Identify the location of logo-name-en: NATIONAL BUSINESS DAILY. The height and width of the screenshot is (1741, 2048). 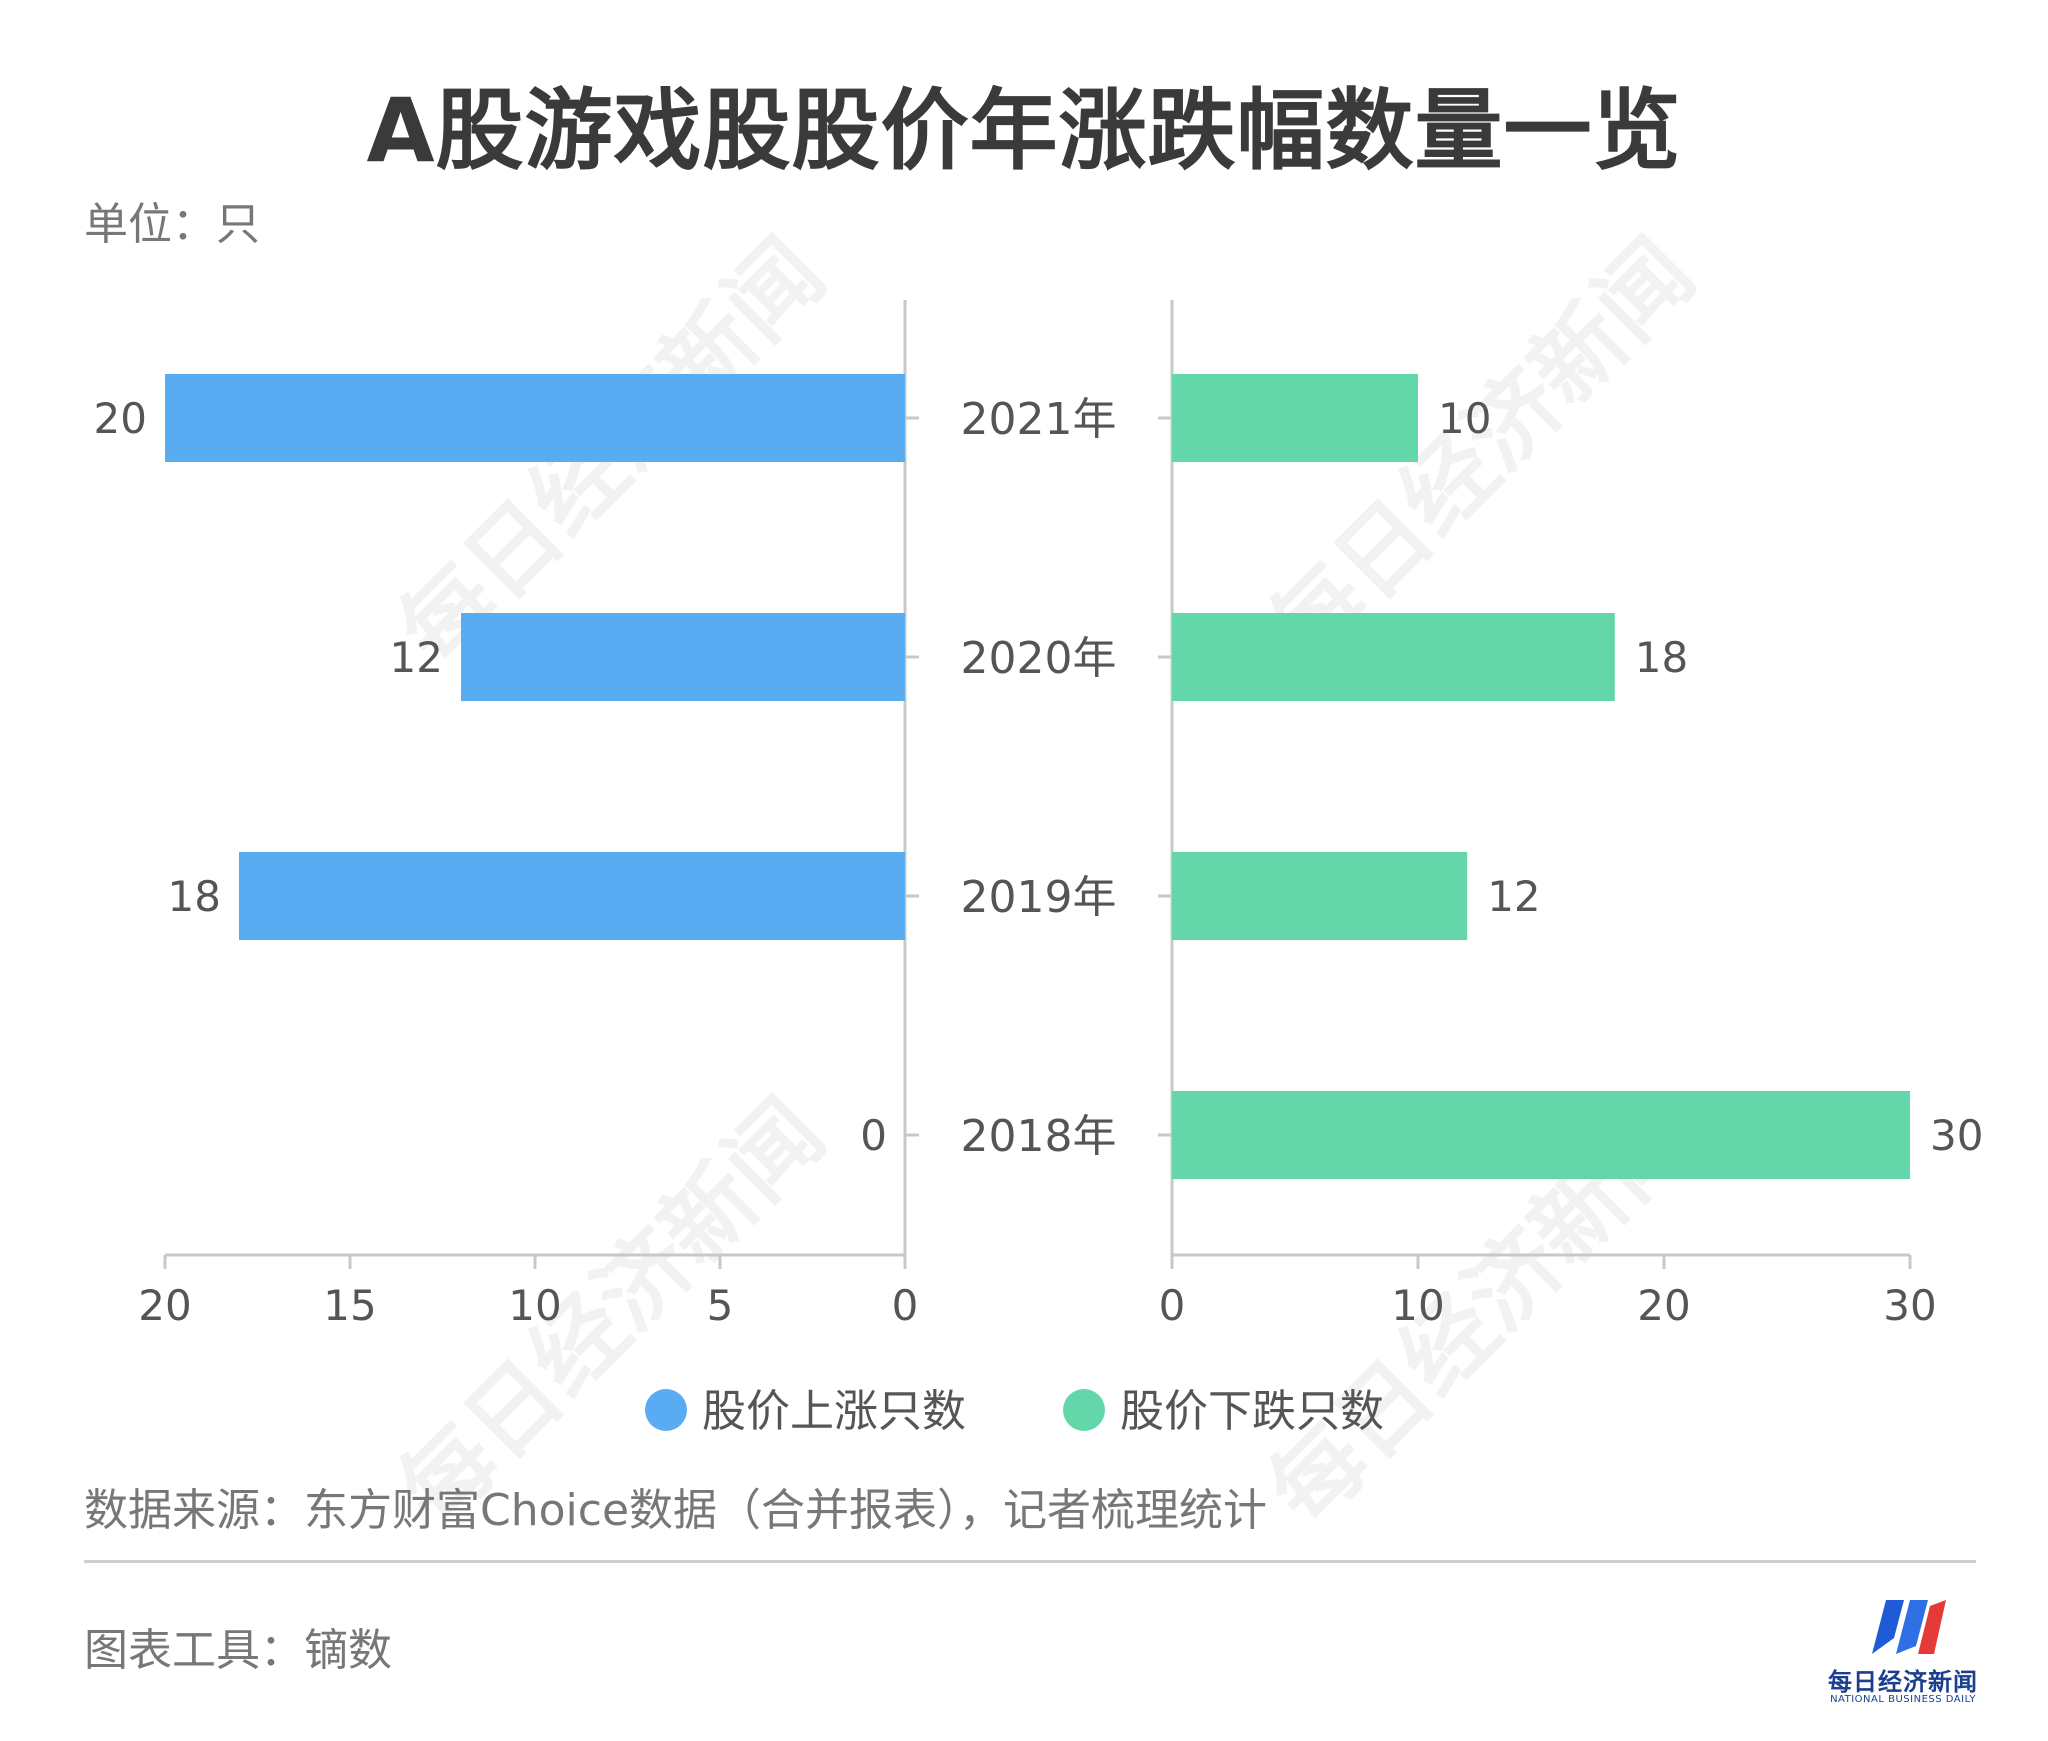
(1903, 1699).